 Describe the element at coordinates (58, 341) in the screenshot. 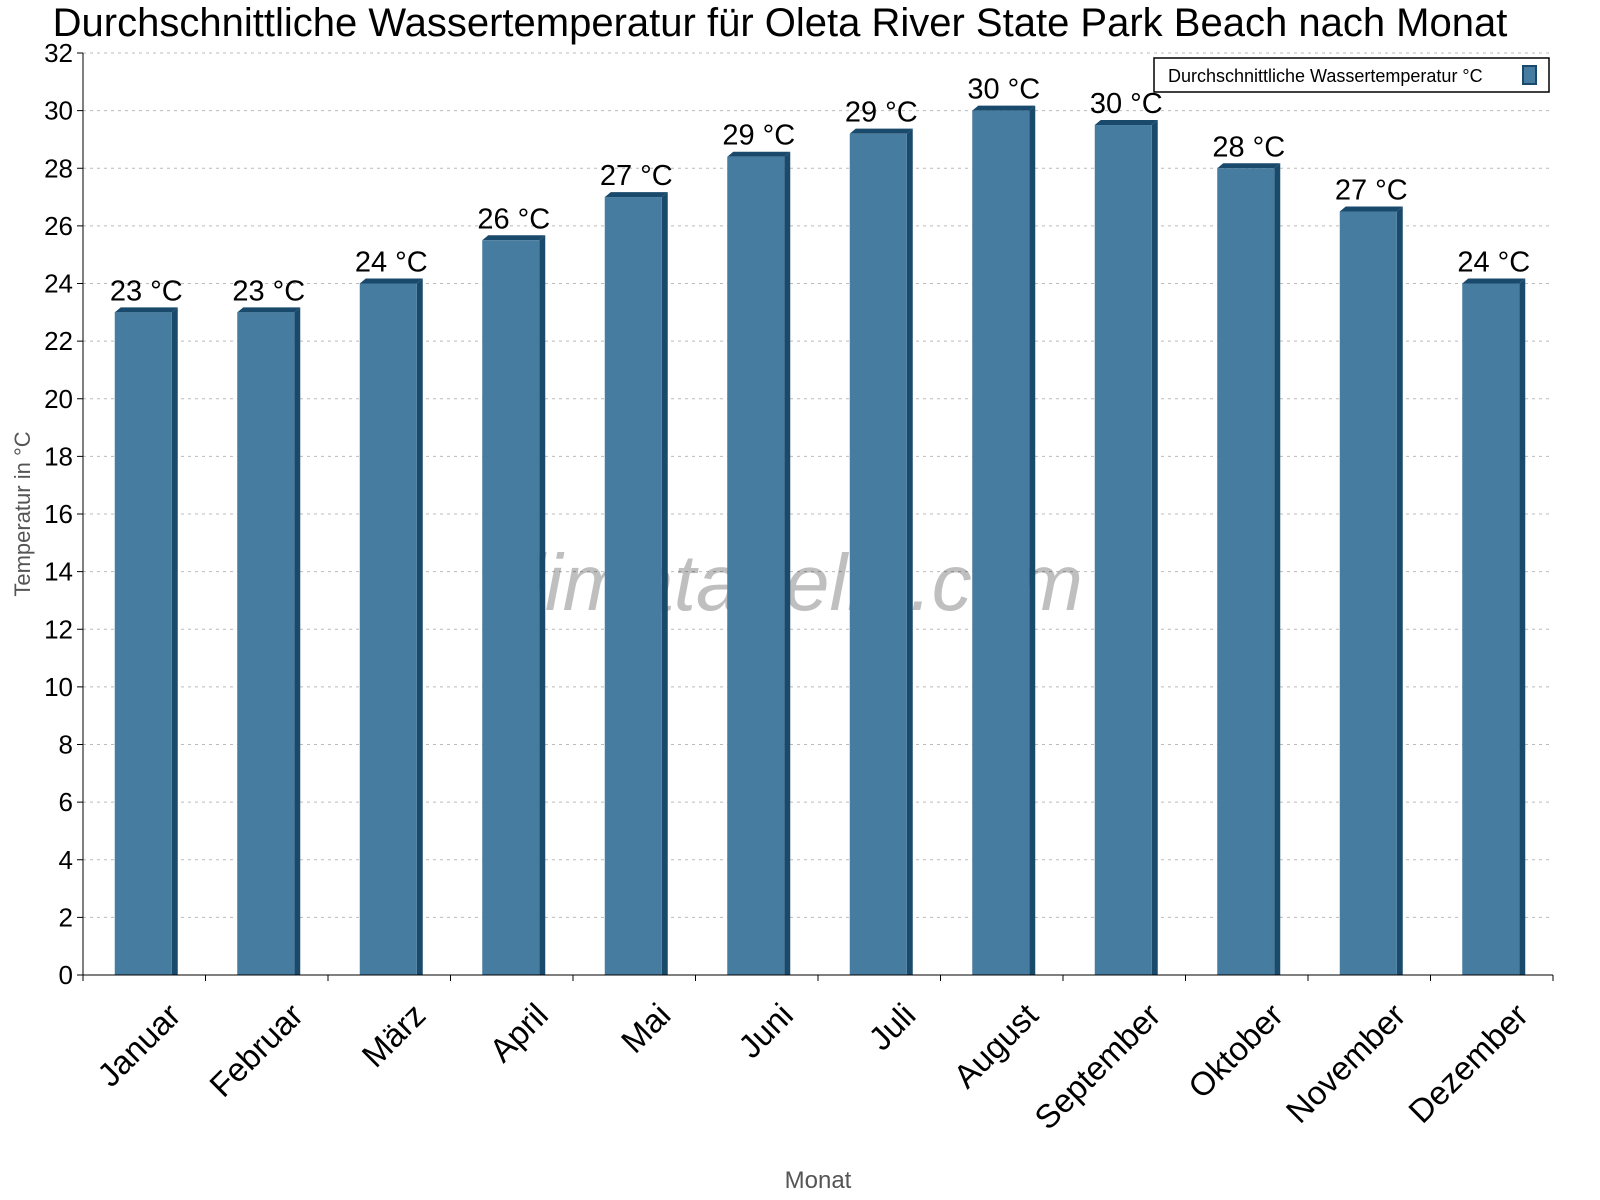

I see `y-tick-label: 22` at that location.